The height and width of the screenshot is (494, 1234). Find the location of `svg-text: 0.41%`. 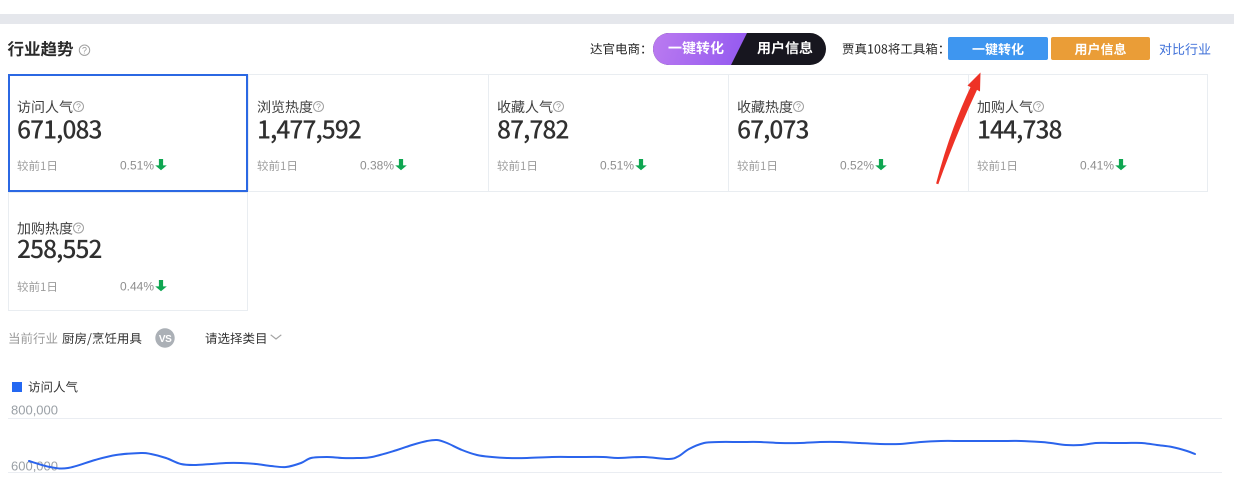

svg-text: 0.41% is located at coordinates (1097, 166).